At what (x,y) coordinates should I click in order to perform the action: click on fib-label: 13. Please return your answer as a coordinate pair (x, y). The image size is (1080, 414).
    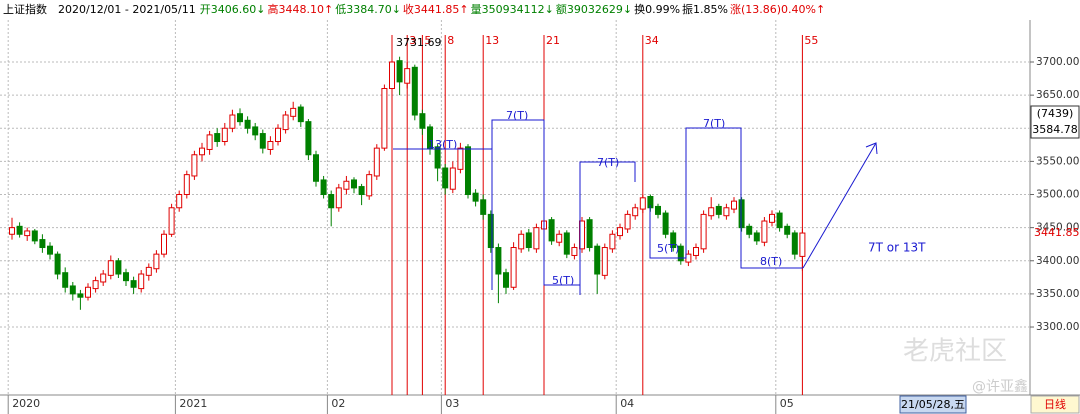
    Looking at the image, I should click on (492, 40).